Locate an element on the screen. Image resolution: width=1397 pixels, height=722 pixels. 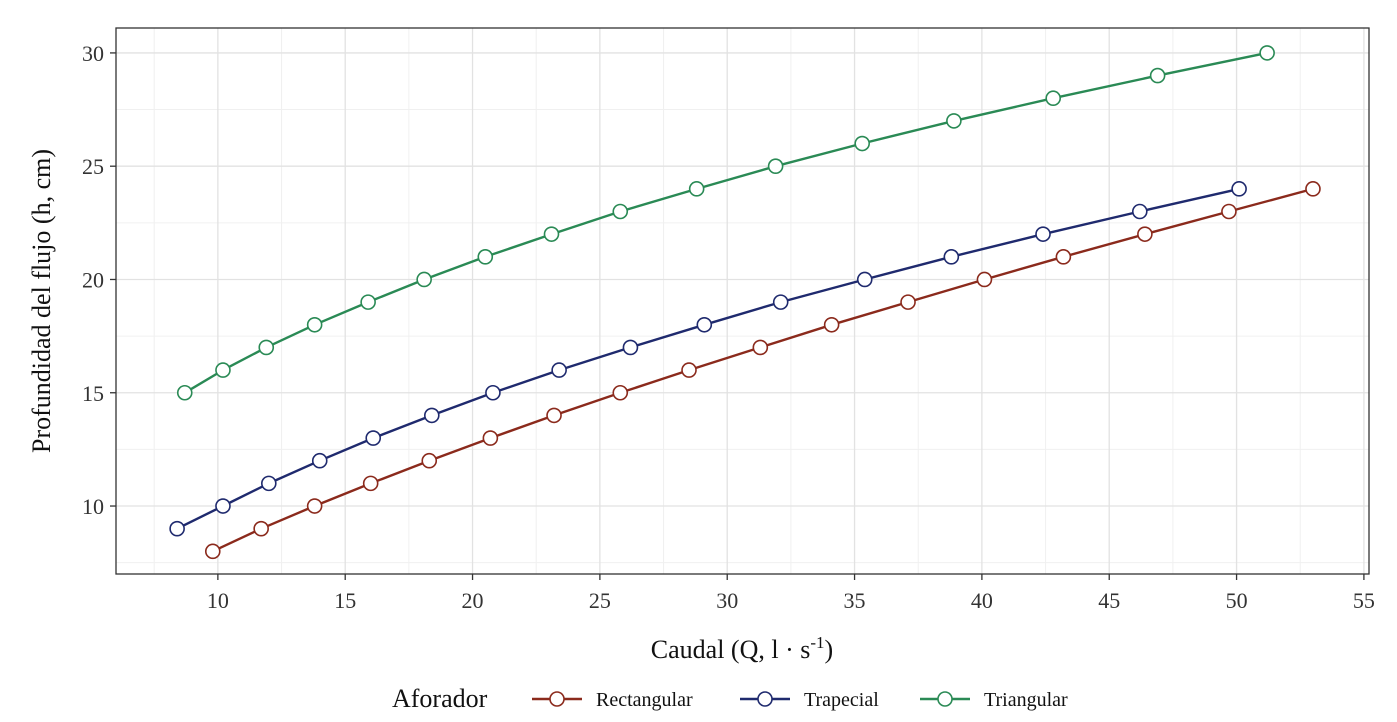
x-tick-label: 15 is located at coordinates (345, 600).